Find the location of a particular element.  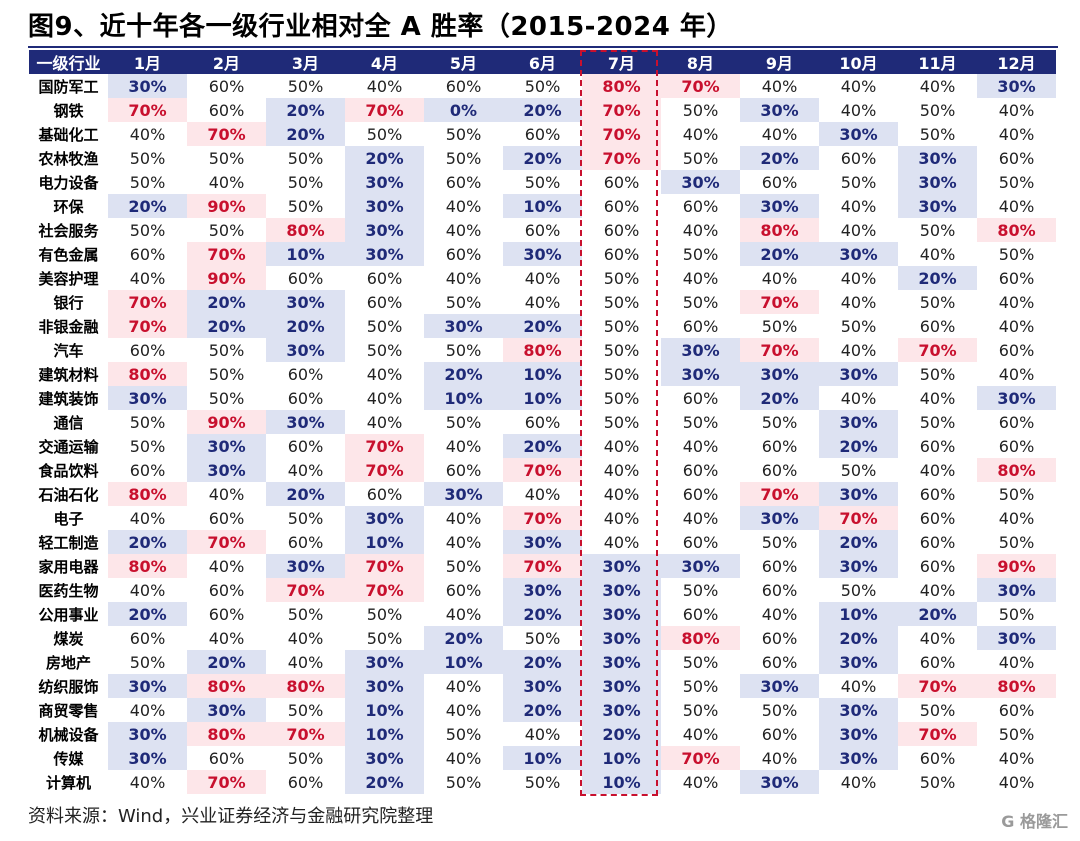

table-row: 计算机 40% 70% 60% 20% 50% 50% 10% 40% 30% 40% 50% 40% is located at coordinates (542, 782).